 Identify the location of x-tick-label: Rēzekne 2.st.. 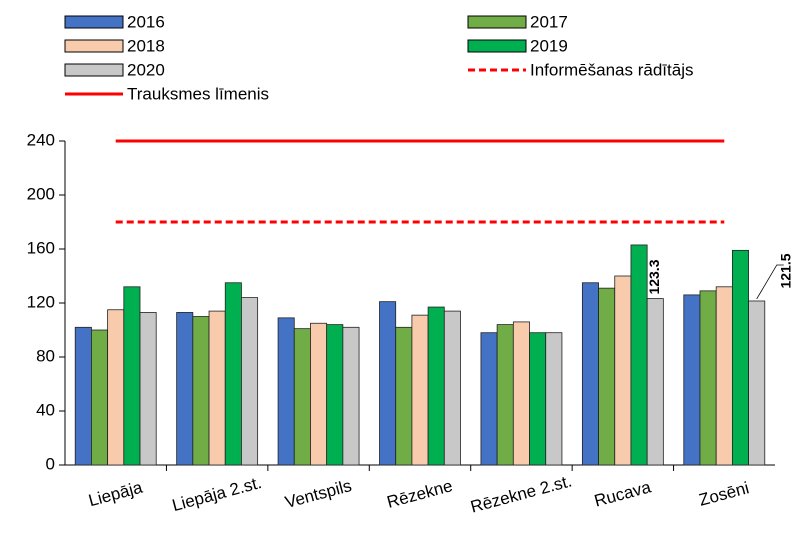
(521, 493).